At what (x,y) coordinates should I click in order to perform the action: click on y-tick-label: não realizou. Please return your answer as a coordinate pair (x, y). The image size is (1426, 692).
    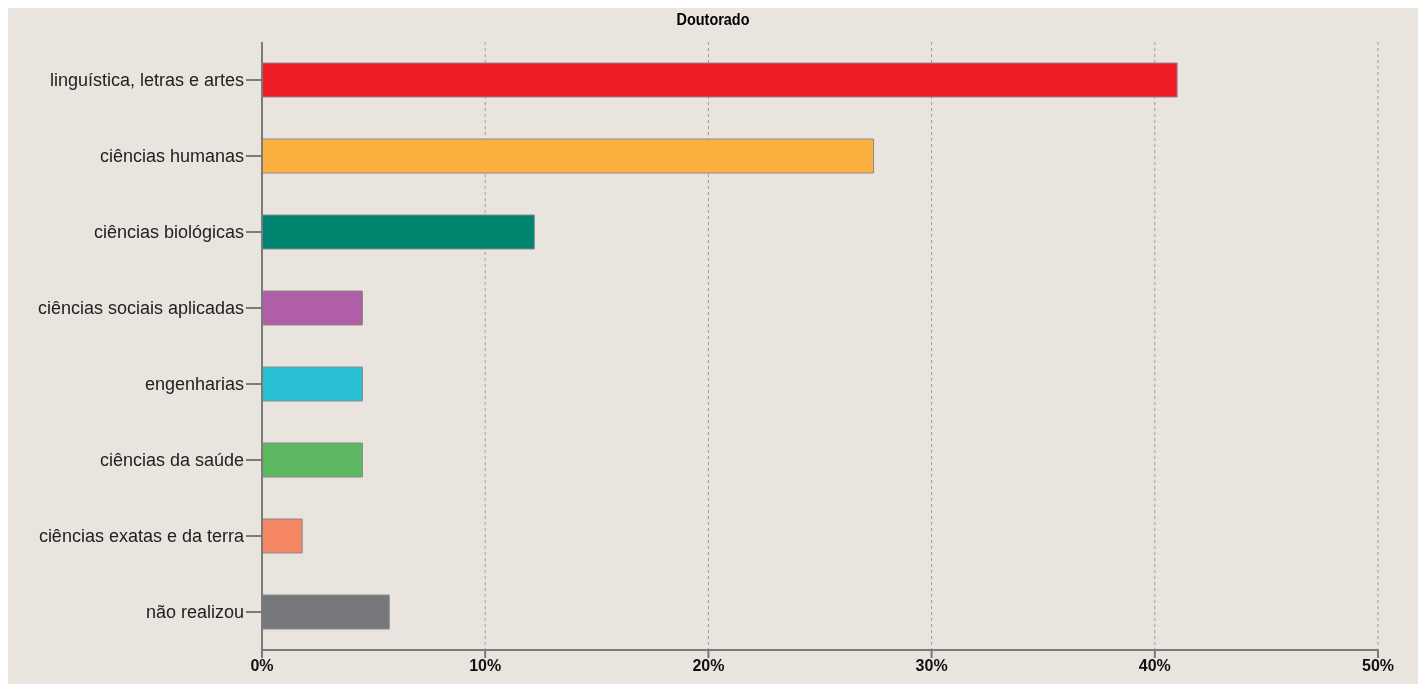
    Looking at the image, I should click on (194, 612).